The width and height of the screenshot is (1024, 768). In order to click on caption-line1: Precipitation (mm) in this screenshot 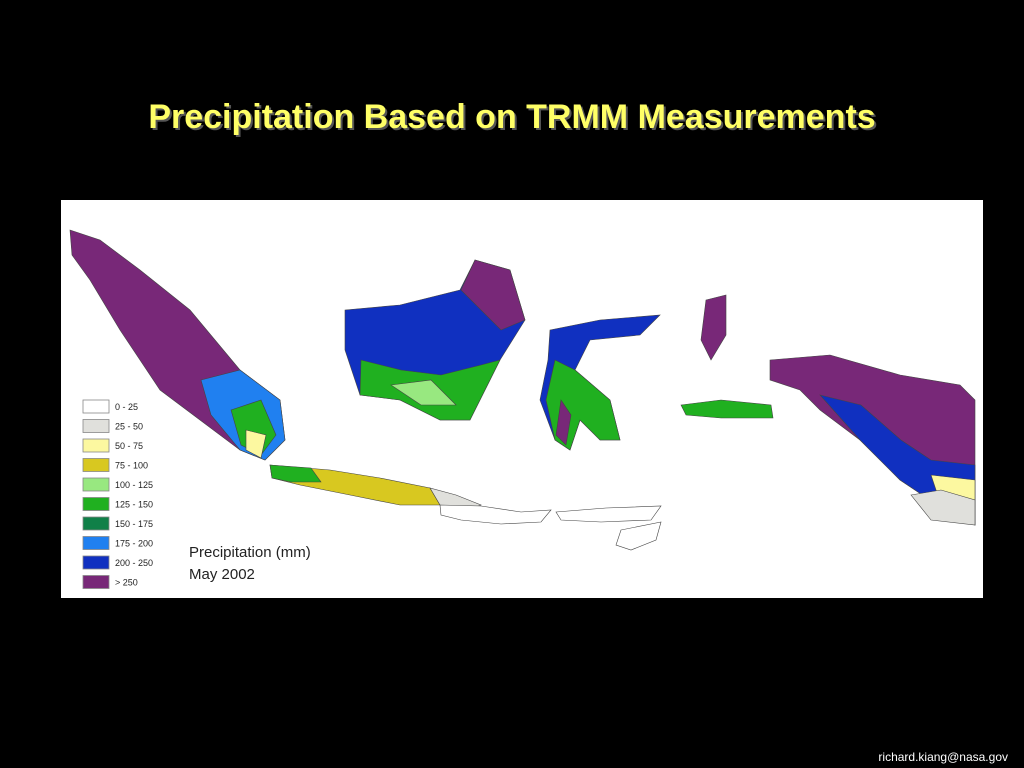, I will do `click(250, 552)`.